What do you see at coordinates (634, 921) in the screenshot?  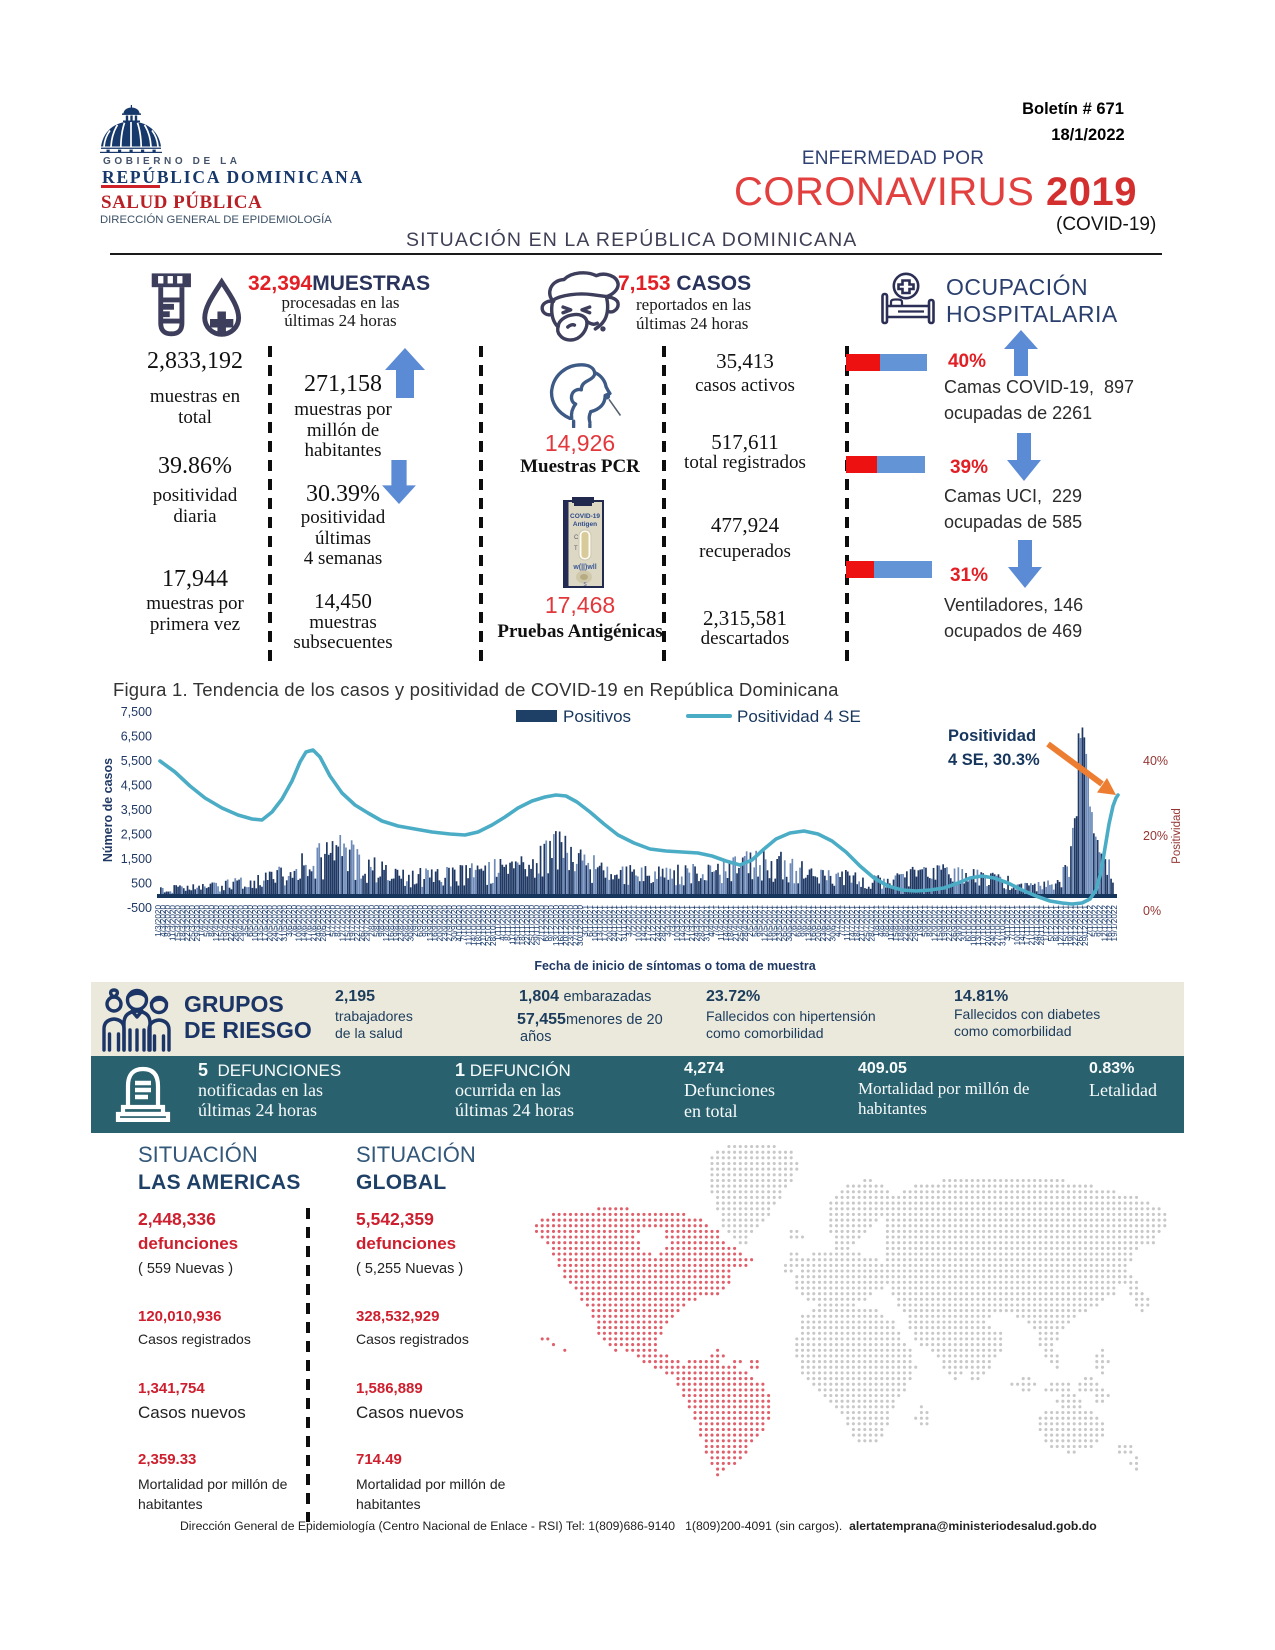 I see `svg-text: 7/2/2021` at bounding box center [634, 921].